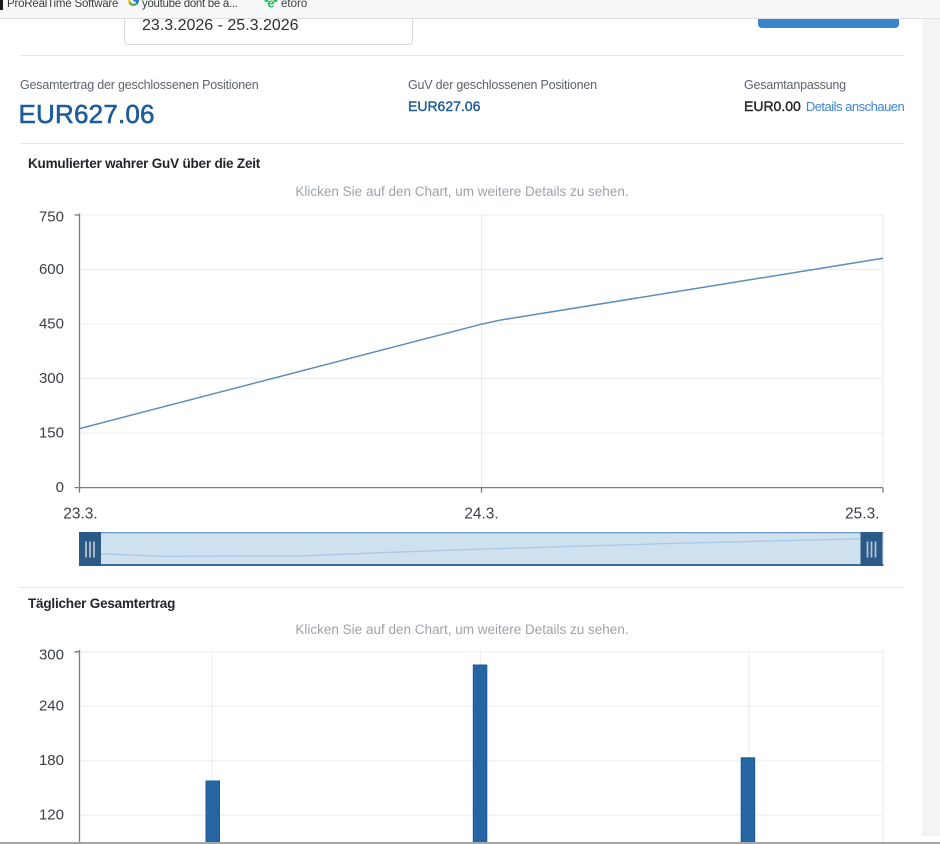  Describe the element at coordinates (60, 487) in the screenshot. I see `svg-text: 0` at that location.